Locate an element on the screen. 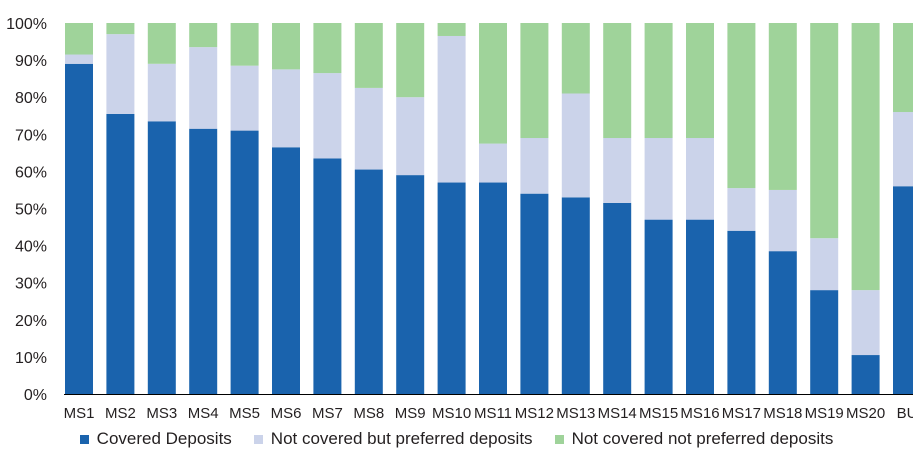 This screenshot has height=456, width=913. x-tick-label: MS13 is located at coordinates (575, 413).